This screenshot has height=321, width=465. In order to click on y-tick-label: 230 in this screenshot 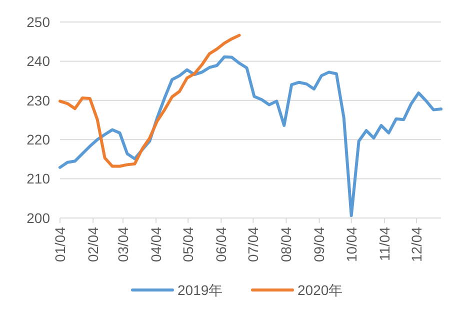, I will do `click(38, 100)`.